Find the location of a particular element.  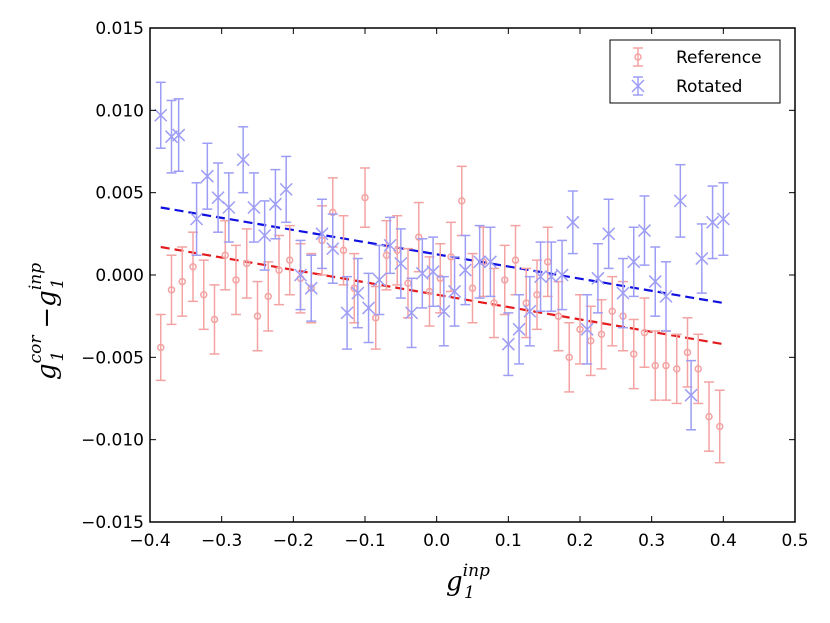

x-label-sub: 1 is located at coordinates (469, 593).